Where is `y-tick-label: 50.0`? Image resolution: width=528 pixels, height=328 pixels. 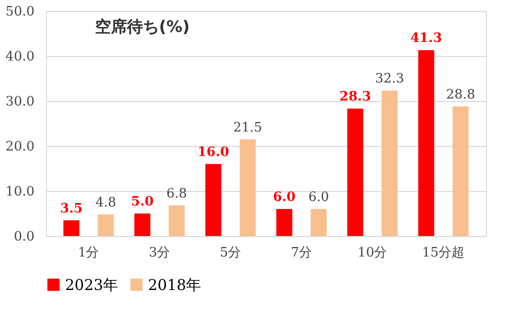
y-tick-label: 50.0 is located at coordinates (20, 12).